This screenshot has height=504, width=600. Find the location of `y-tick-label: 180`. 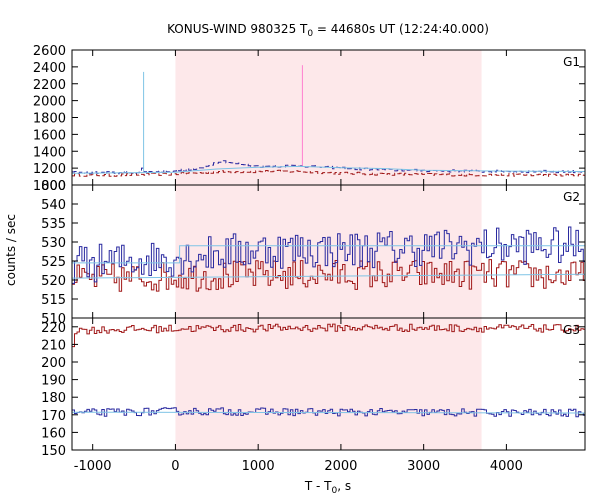

y-tick-label: 180 is located at coordinates (53, 398).